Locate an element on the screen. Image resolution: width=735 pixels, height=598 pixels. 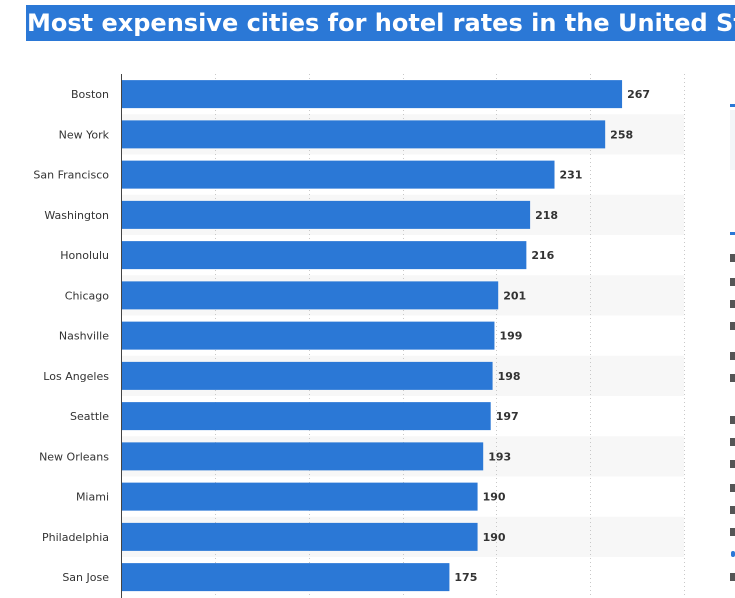
data-label: 258 is located at coordinates (621, 134).